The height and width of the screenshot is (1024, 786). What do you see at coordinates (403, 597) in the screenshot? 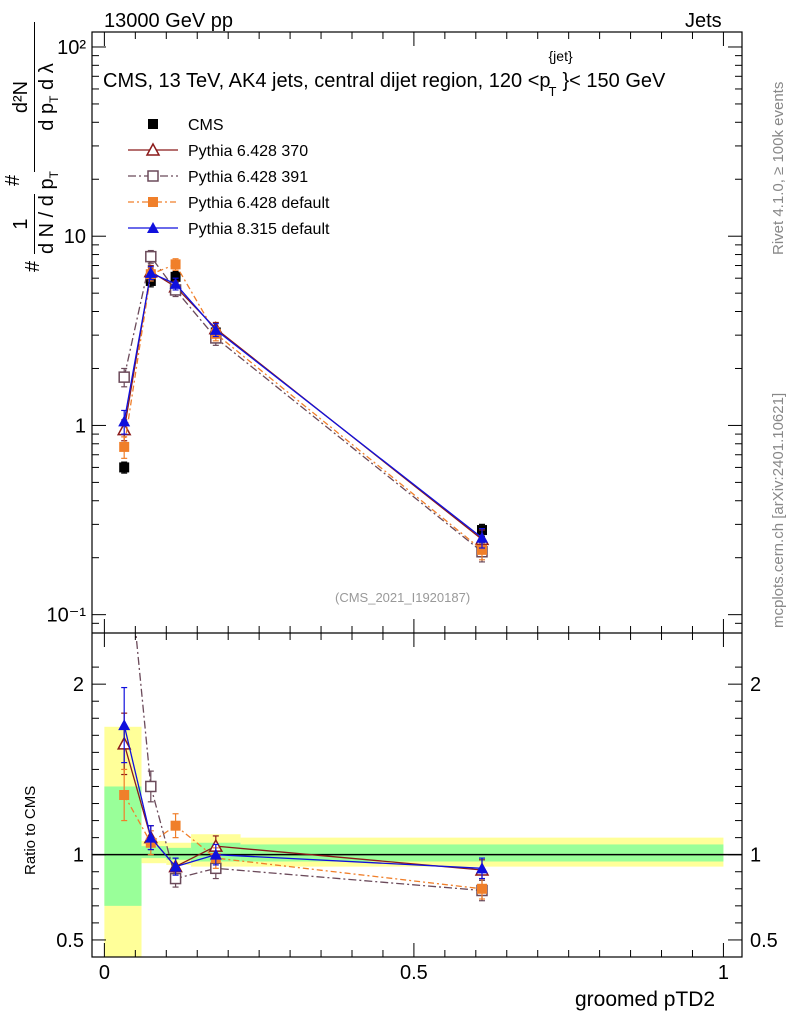
I see `analysis-id: (CMS_2021_I1920187)` at bounding box center [403, 597].